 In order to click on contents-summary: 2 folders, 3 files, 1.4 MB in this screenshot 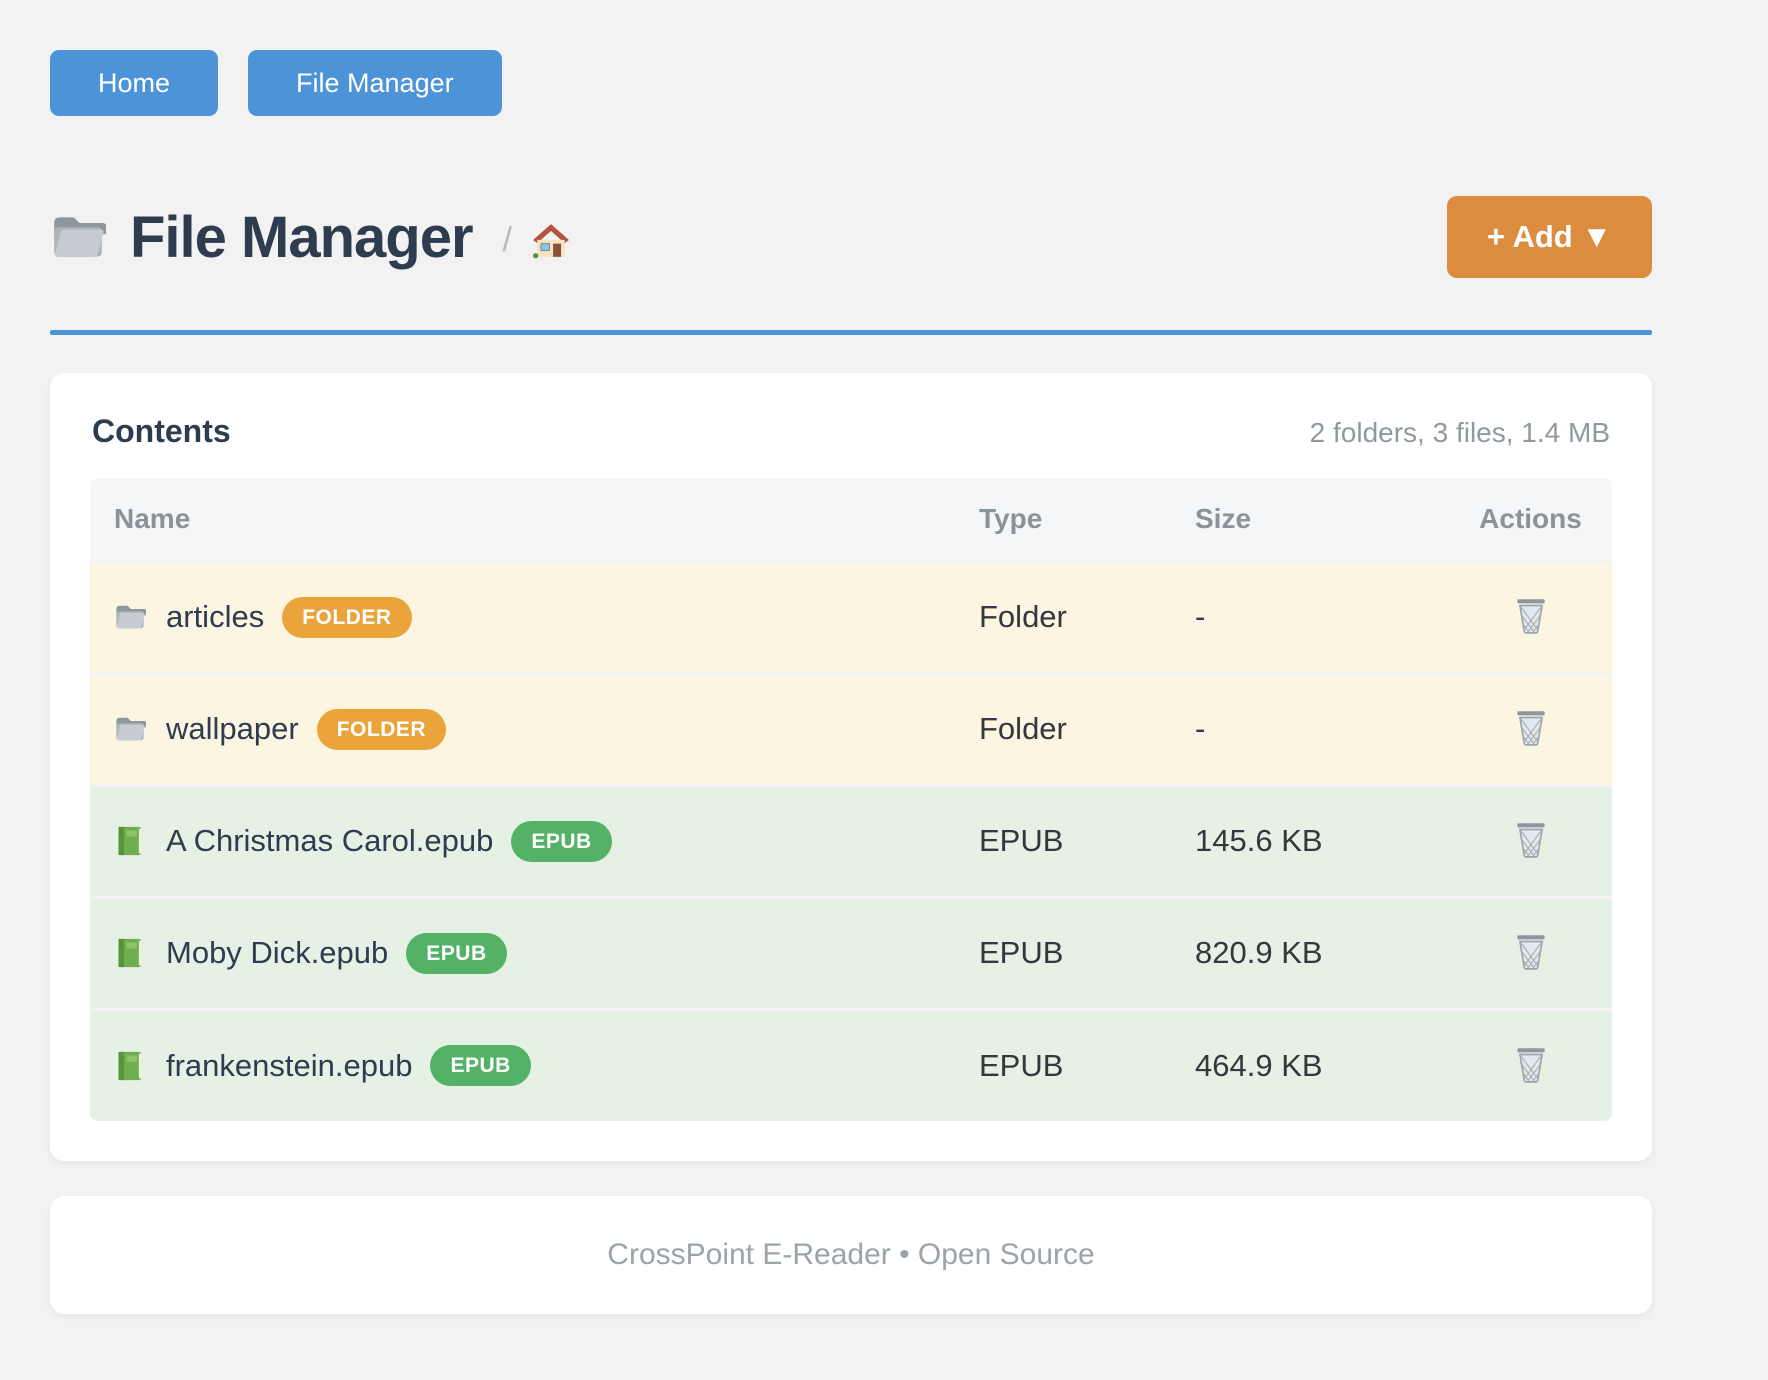, I will do `click(1459, 432)`.